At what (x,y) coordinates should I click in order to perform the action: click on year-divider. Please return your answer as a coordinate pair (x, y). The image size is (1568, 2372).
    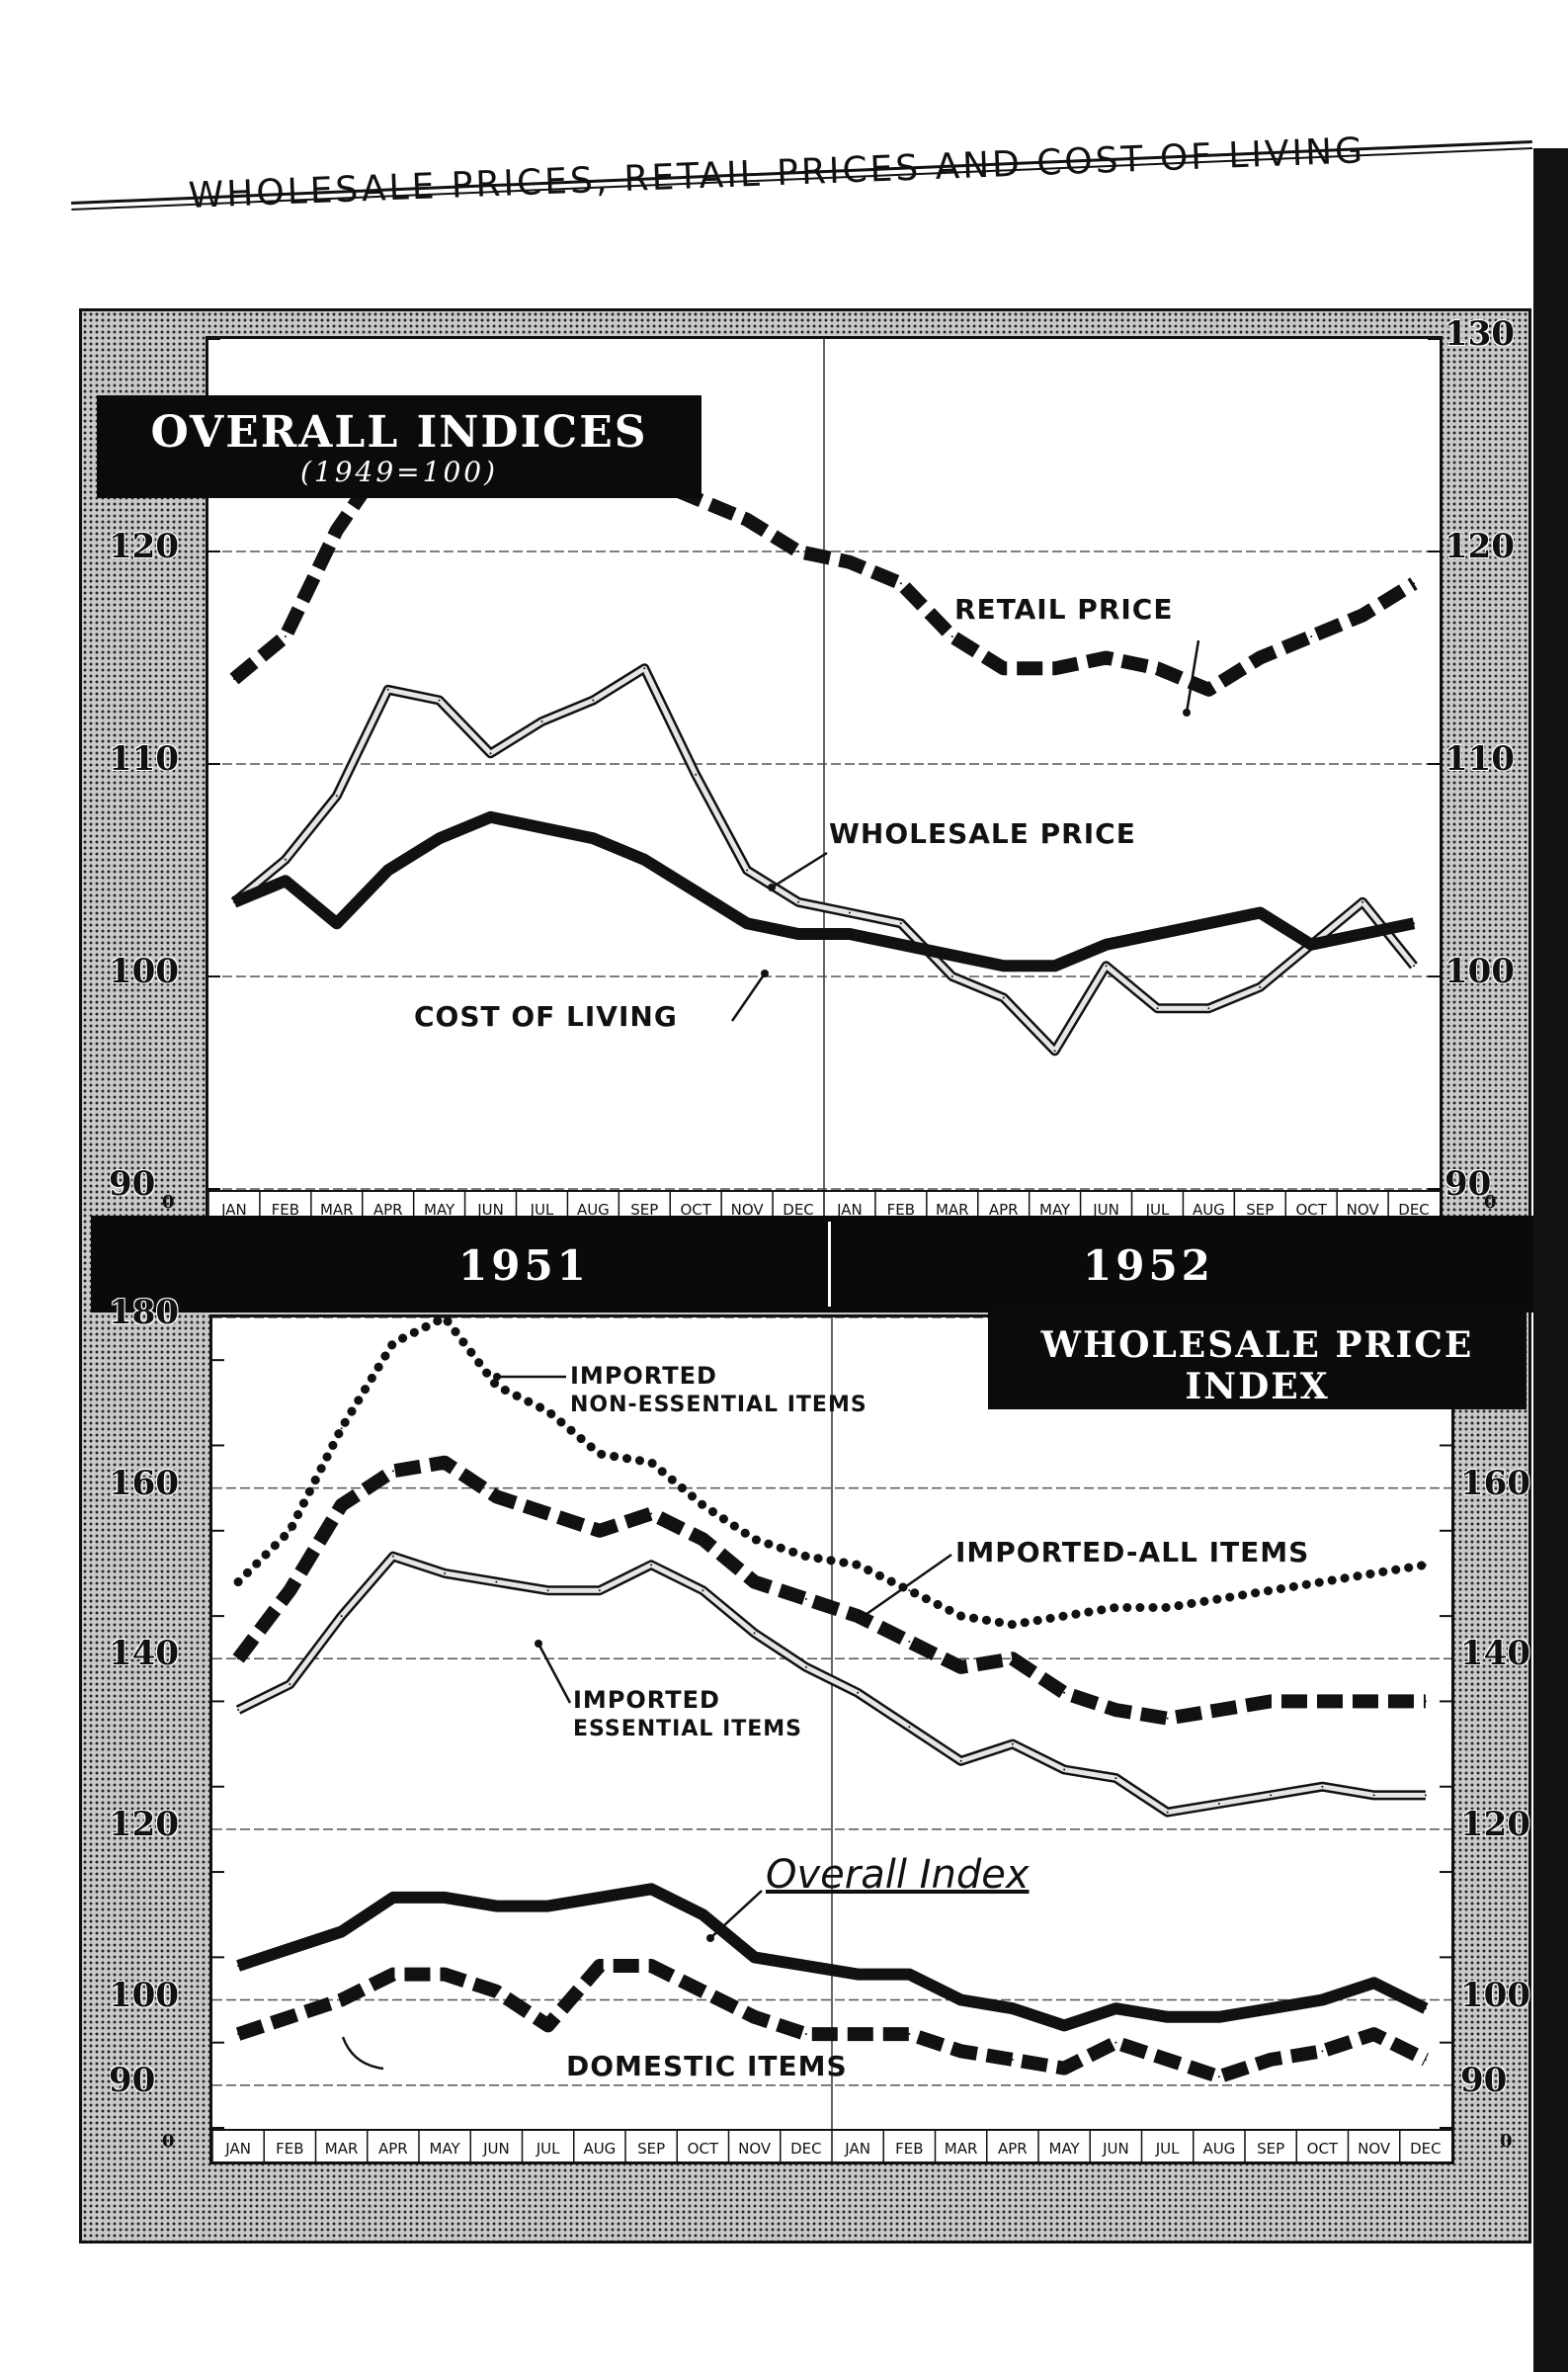
    Looking at the image, I should click on (829, 1264).